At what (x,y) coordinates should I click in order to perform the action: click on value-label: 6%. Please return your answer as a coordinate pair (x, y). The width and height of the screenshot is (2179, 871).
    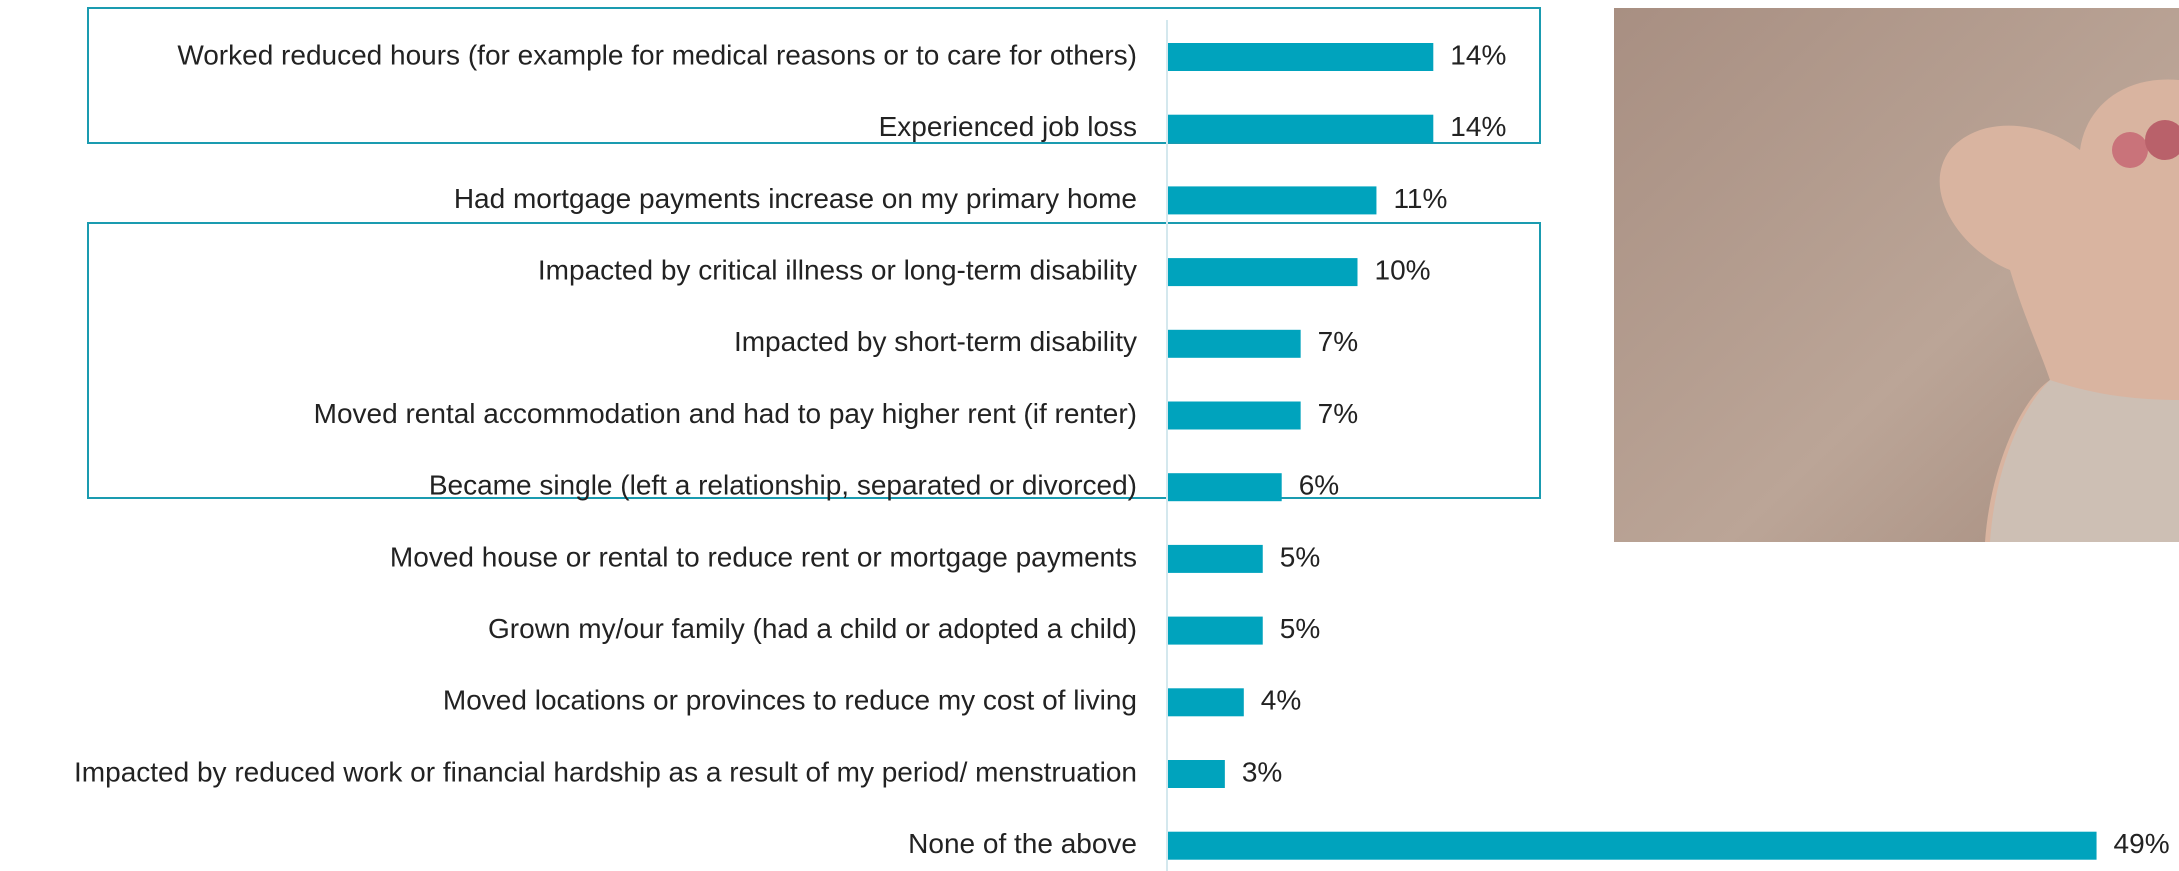
    Looking at the image, I should click on (1319, 485).